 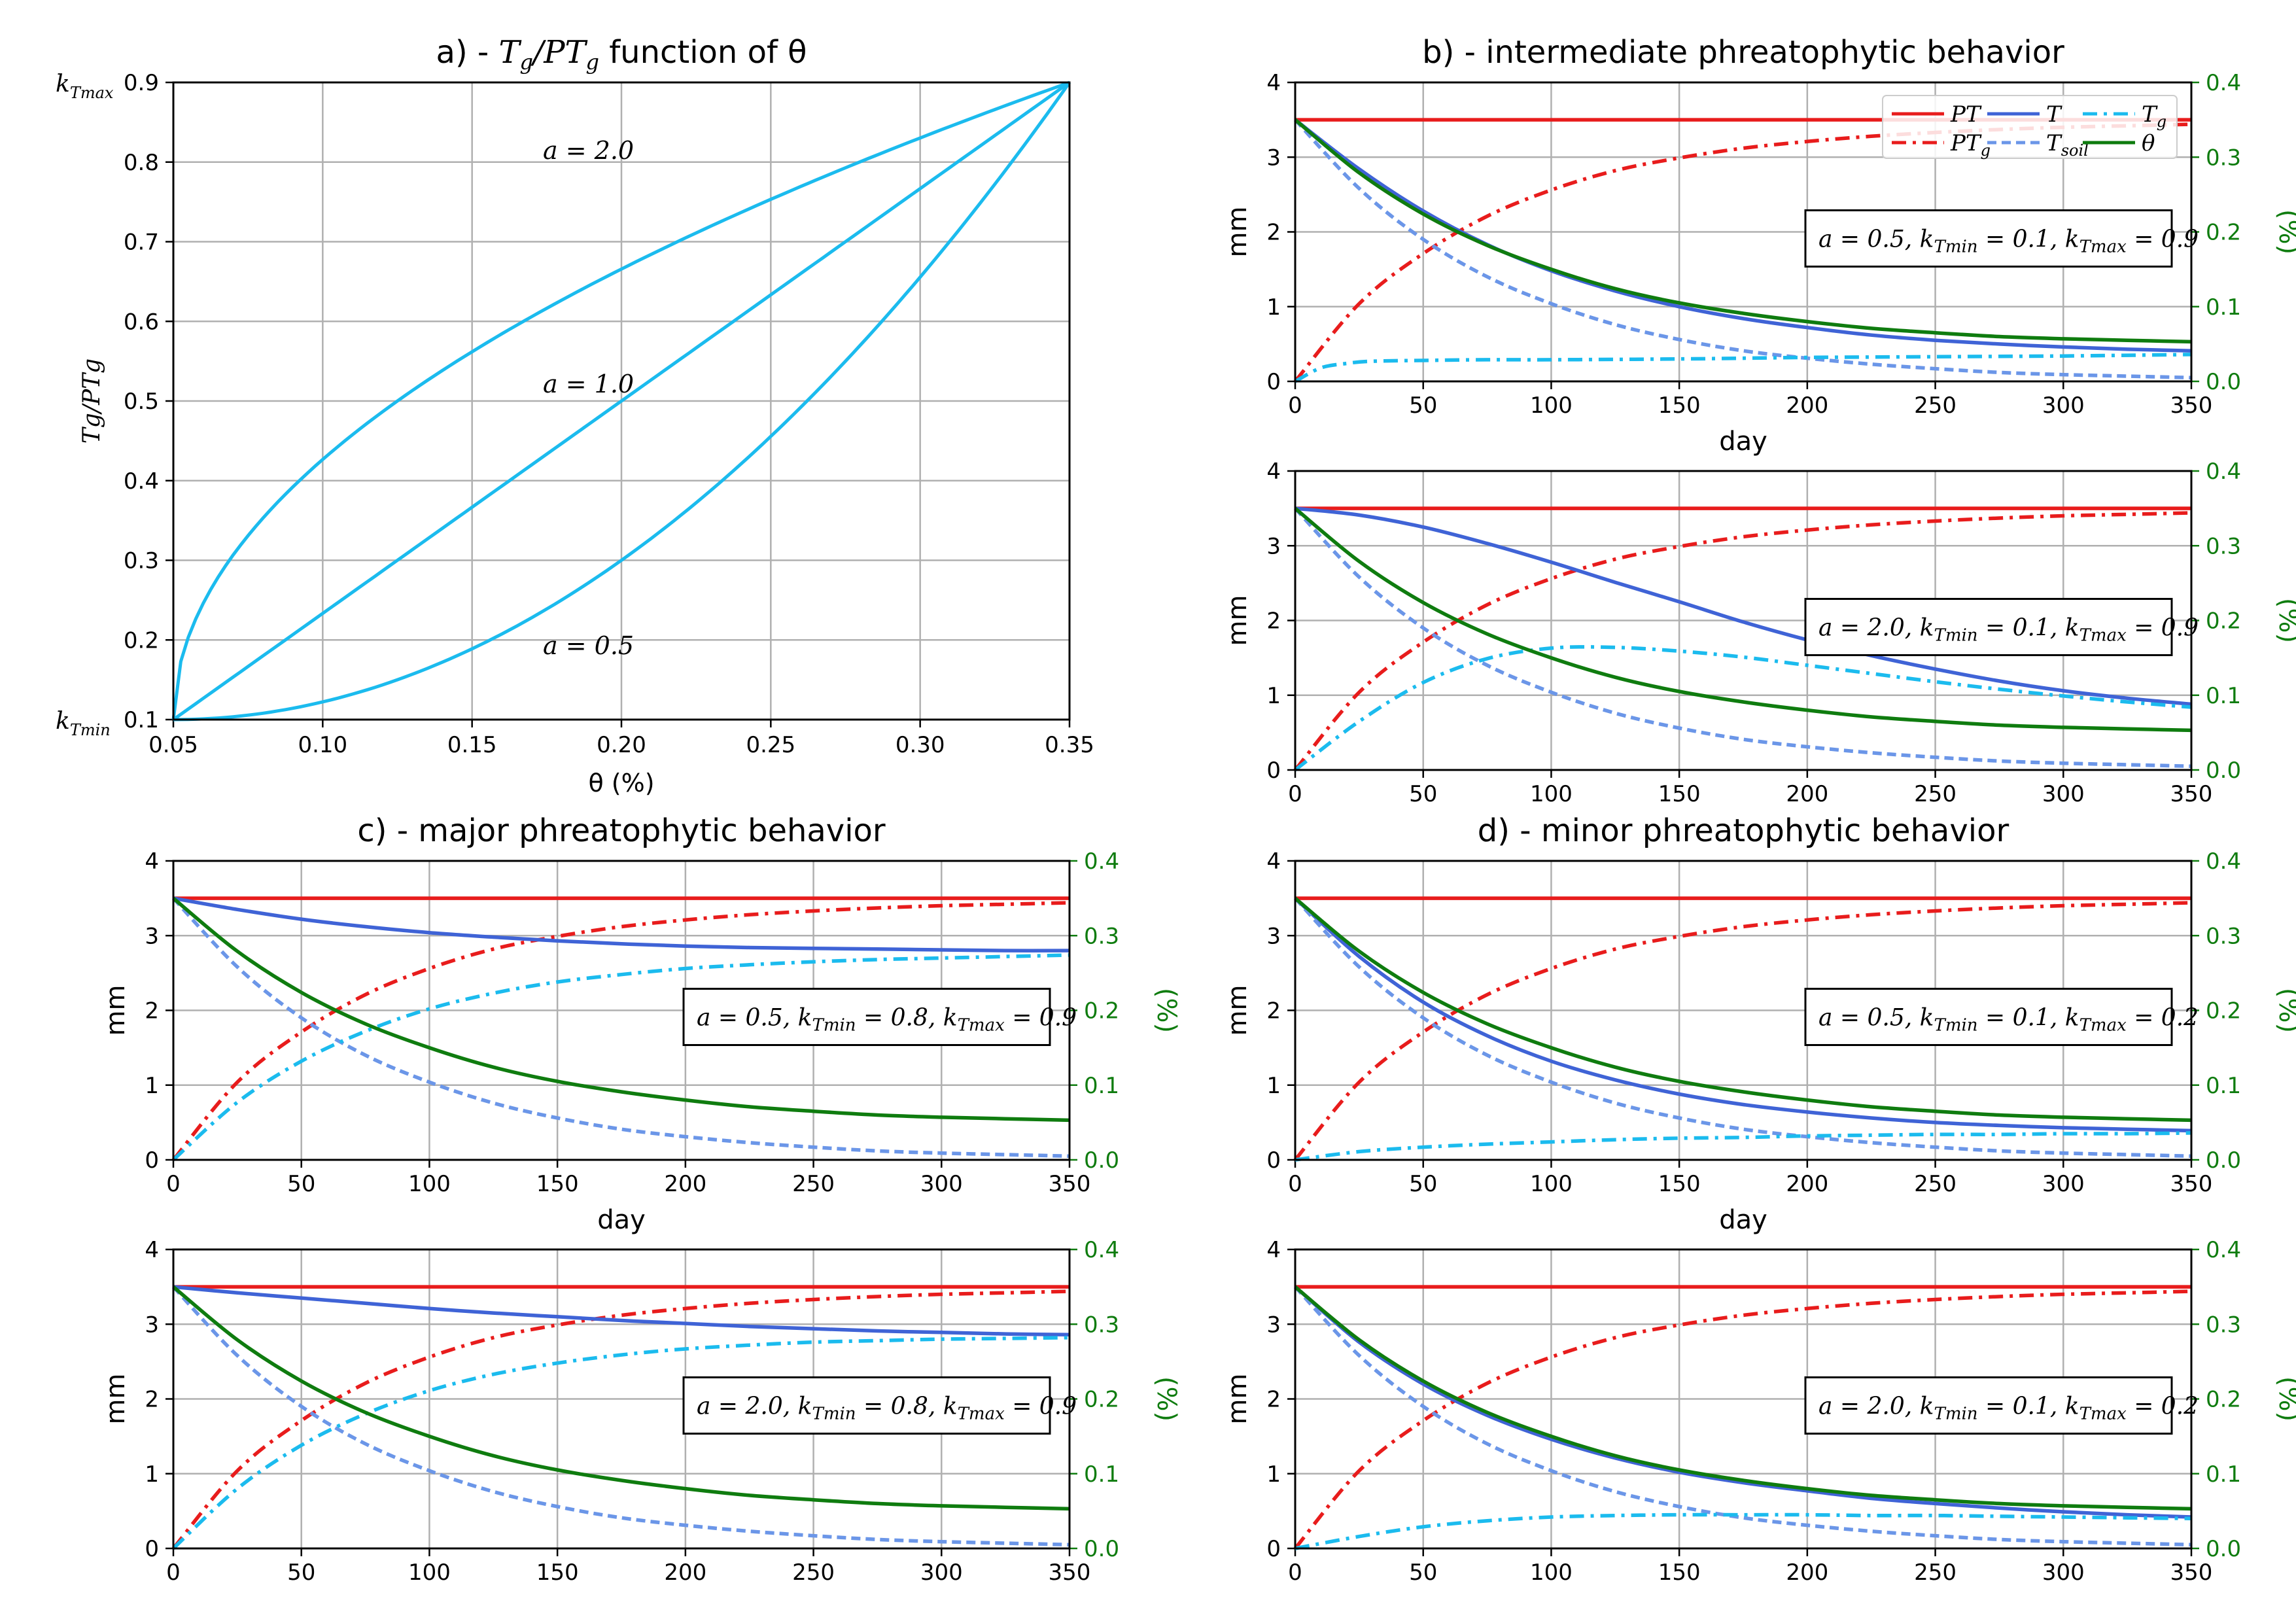 I want to click on x-tick-label: 0.10, so click(x=322, y=745).